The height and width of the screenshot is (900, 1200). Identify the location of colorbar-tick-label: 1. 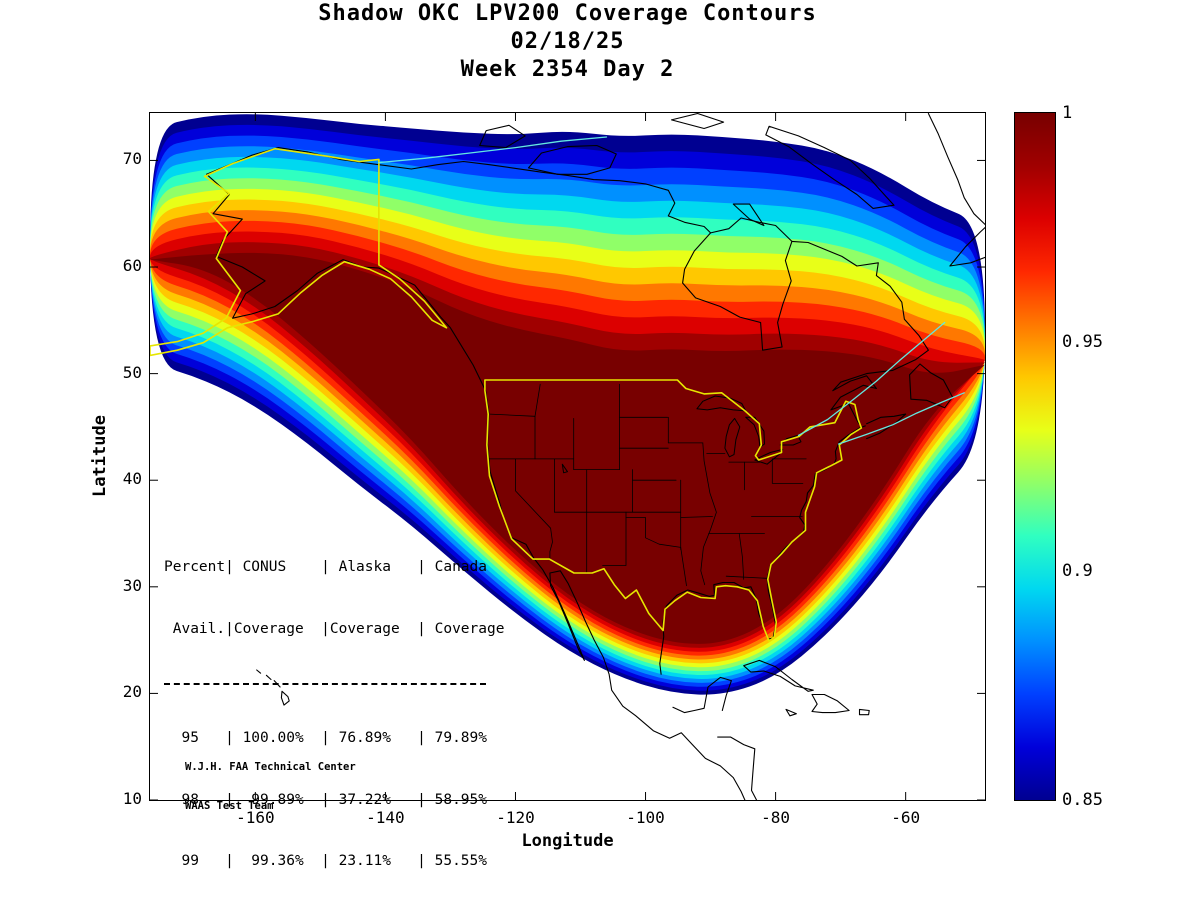
(1067, 113).